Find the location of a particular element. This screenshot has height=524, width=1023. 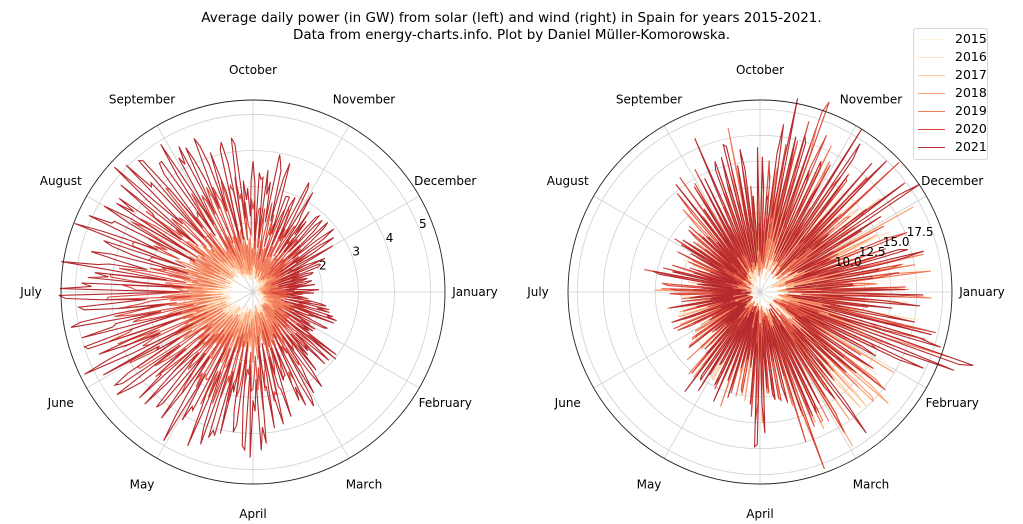

legend-entry-2015: 2015 is located at coordinates (950, 39).